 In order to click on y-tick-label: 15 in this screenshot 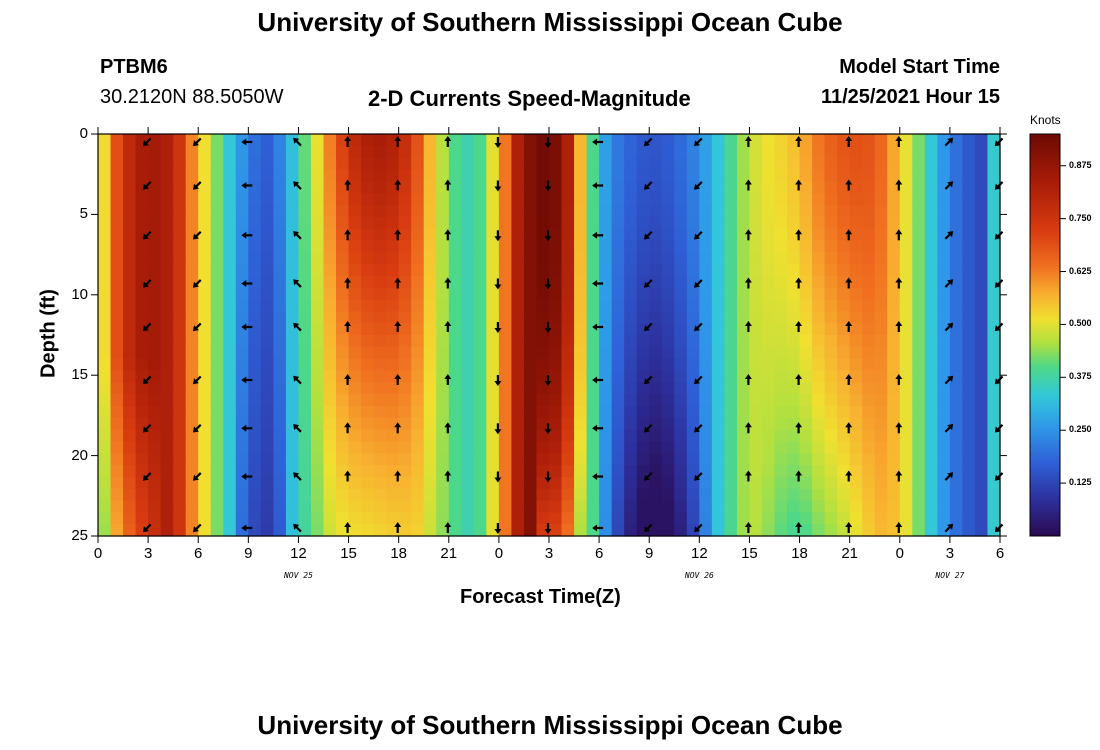, I will do `click(79, 375)`.